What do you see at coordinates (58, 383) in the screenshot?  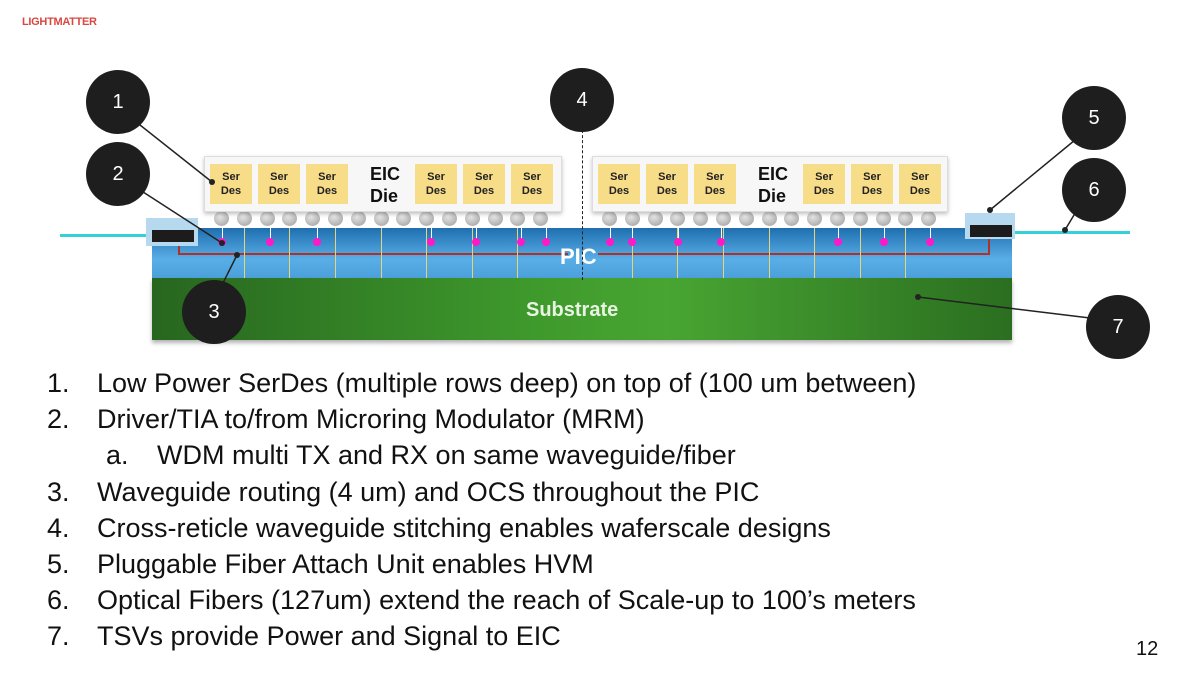 I see `list-item-number: 1.` at bounding box center [58, 383].